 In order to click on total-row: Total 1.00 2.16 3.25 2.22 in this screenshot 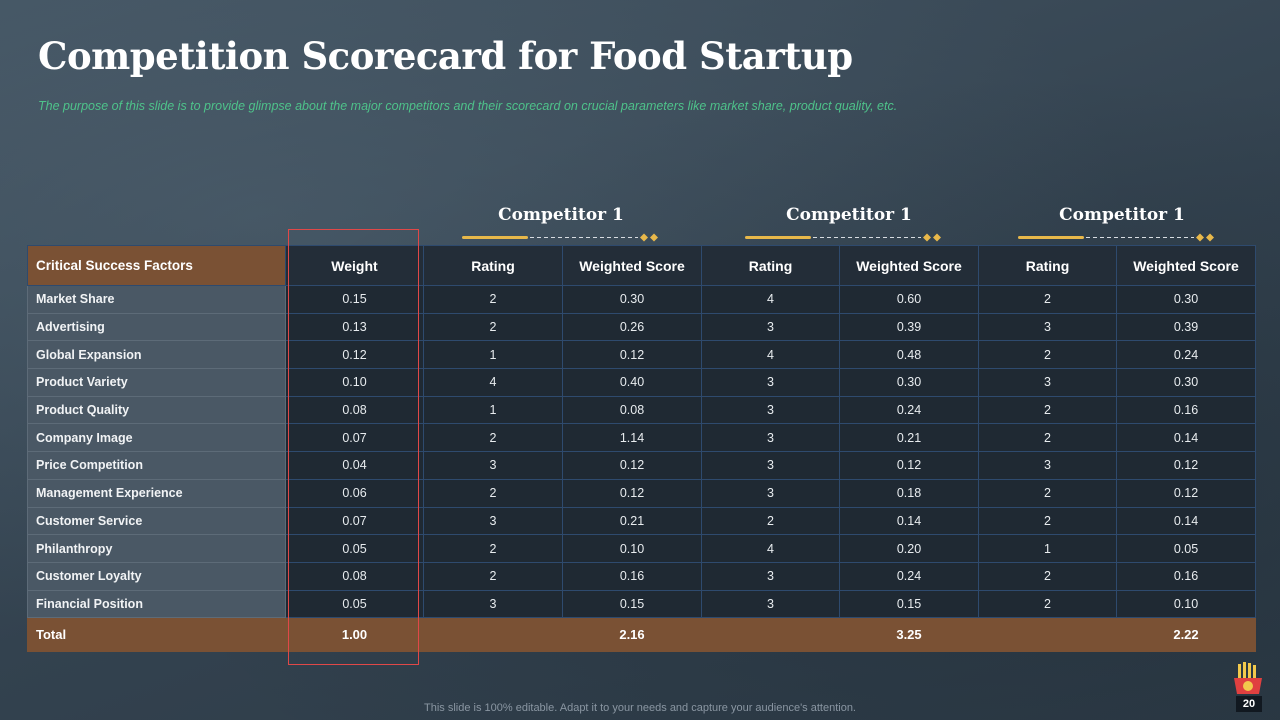, I will do `click(641, 635)`.